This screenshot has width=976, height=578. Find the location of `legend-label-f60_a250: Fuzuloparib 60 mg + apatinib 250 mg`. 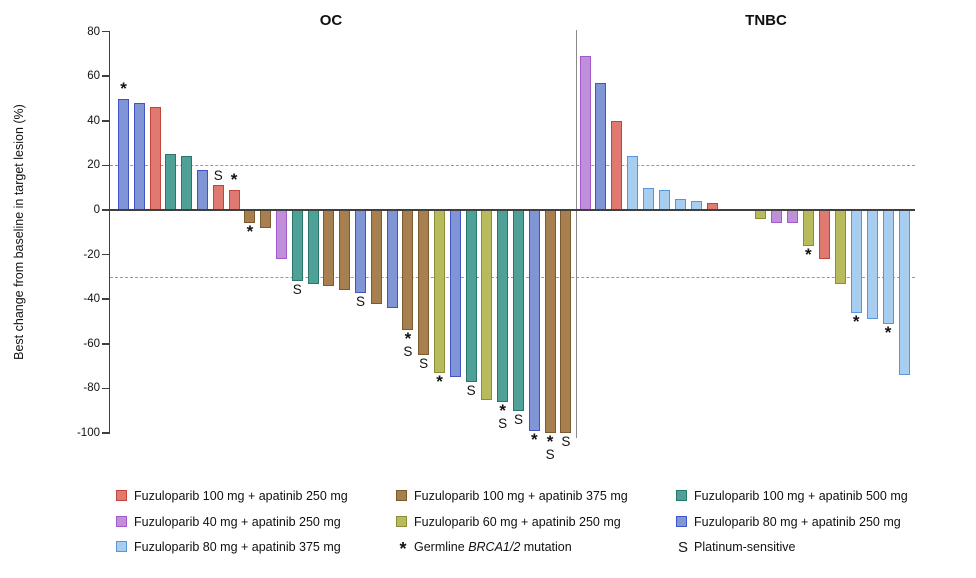

legend-label-f60_a250: Fuzuloparib 60 mg + apatinib 250 mg is located at coordinates (517, 521).